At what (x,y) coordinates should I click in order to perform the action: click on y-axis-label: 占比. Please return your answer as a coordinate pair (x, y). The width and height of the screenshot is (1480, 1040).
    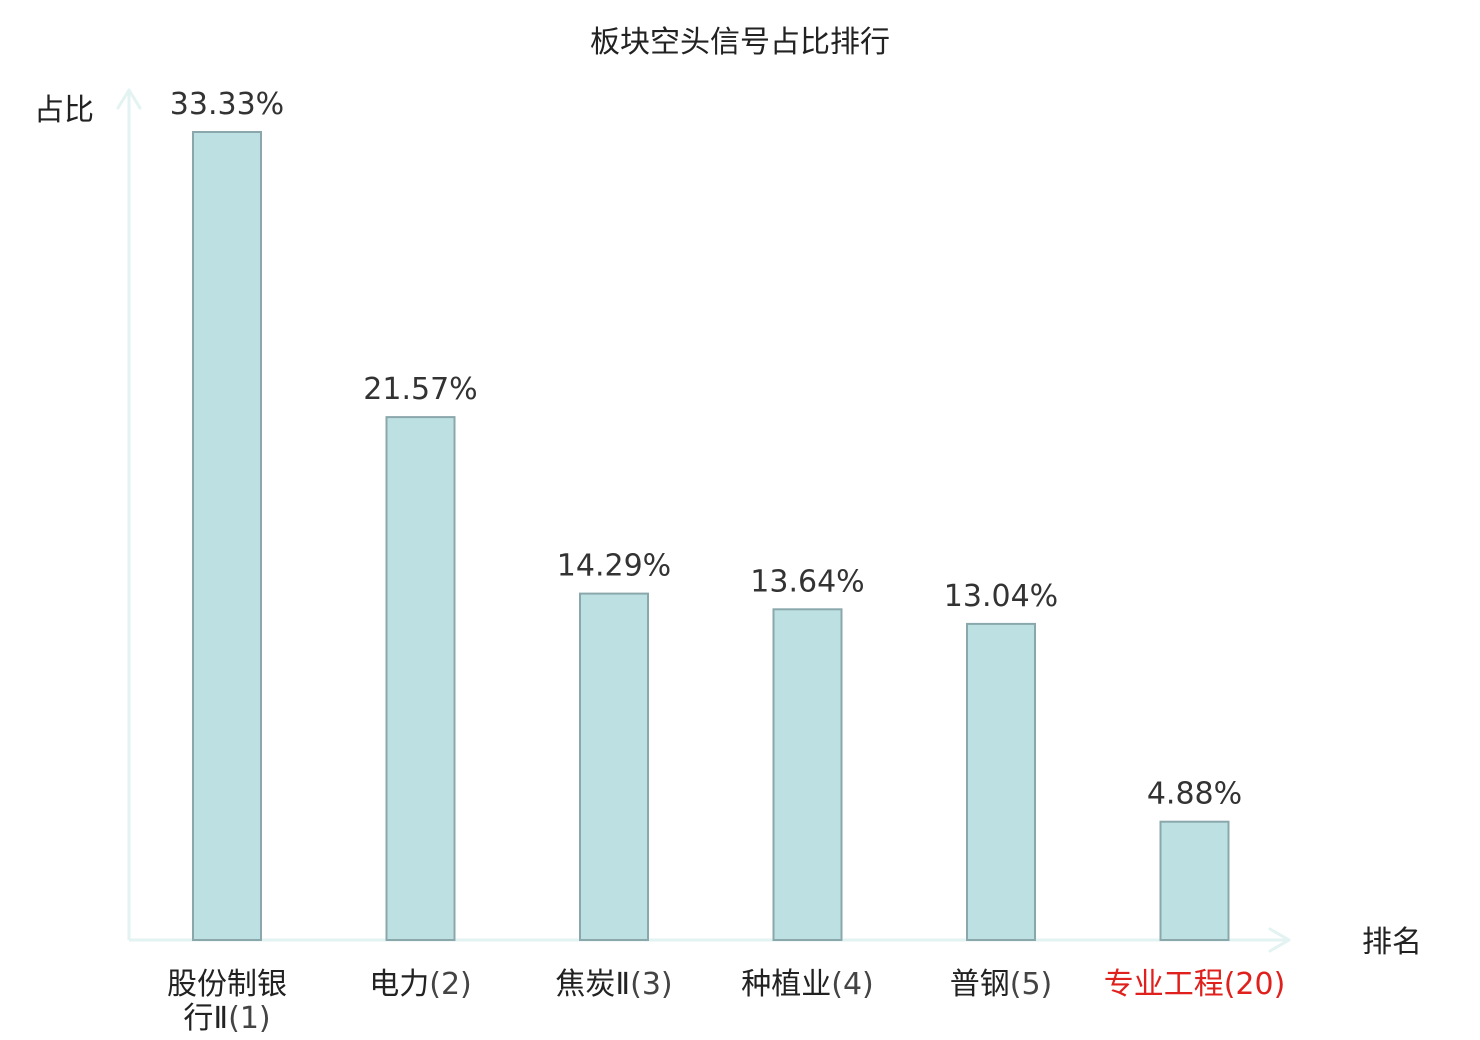
    Looking at the image, I should click on (64, 110).